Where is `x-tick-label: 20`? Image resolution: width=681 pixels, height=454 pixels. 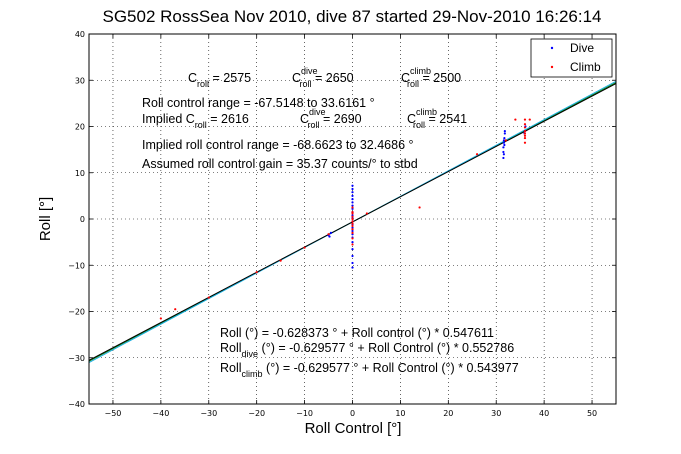
x-tick-label: 20 is located at coordinates (448, 413).